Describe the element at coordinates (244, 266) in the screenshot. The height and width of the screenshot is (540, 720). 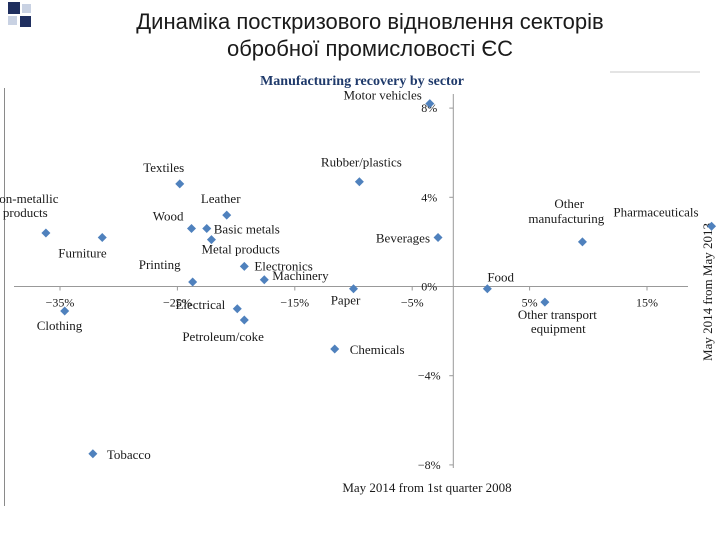
I see `data-point-electronics` at that location.